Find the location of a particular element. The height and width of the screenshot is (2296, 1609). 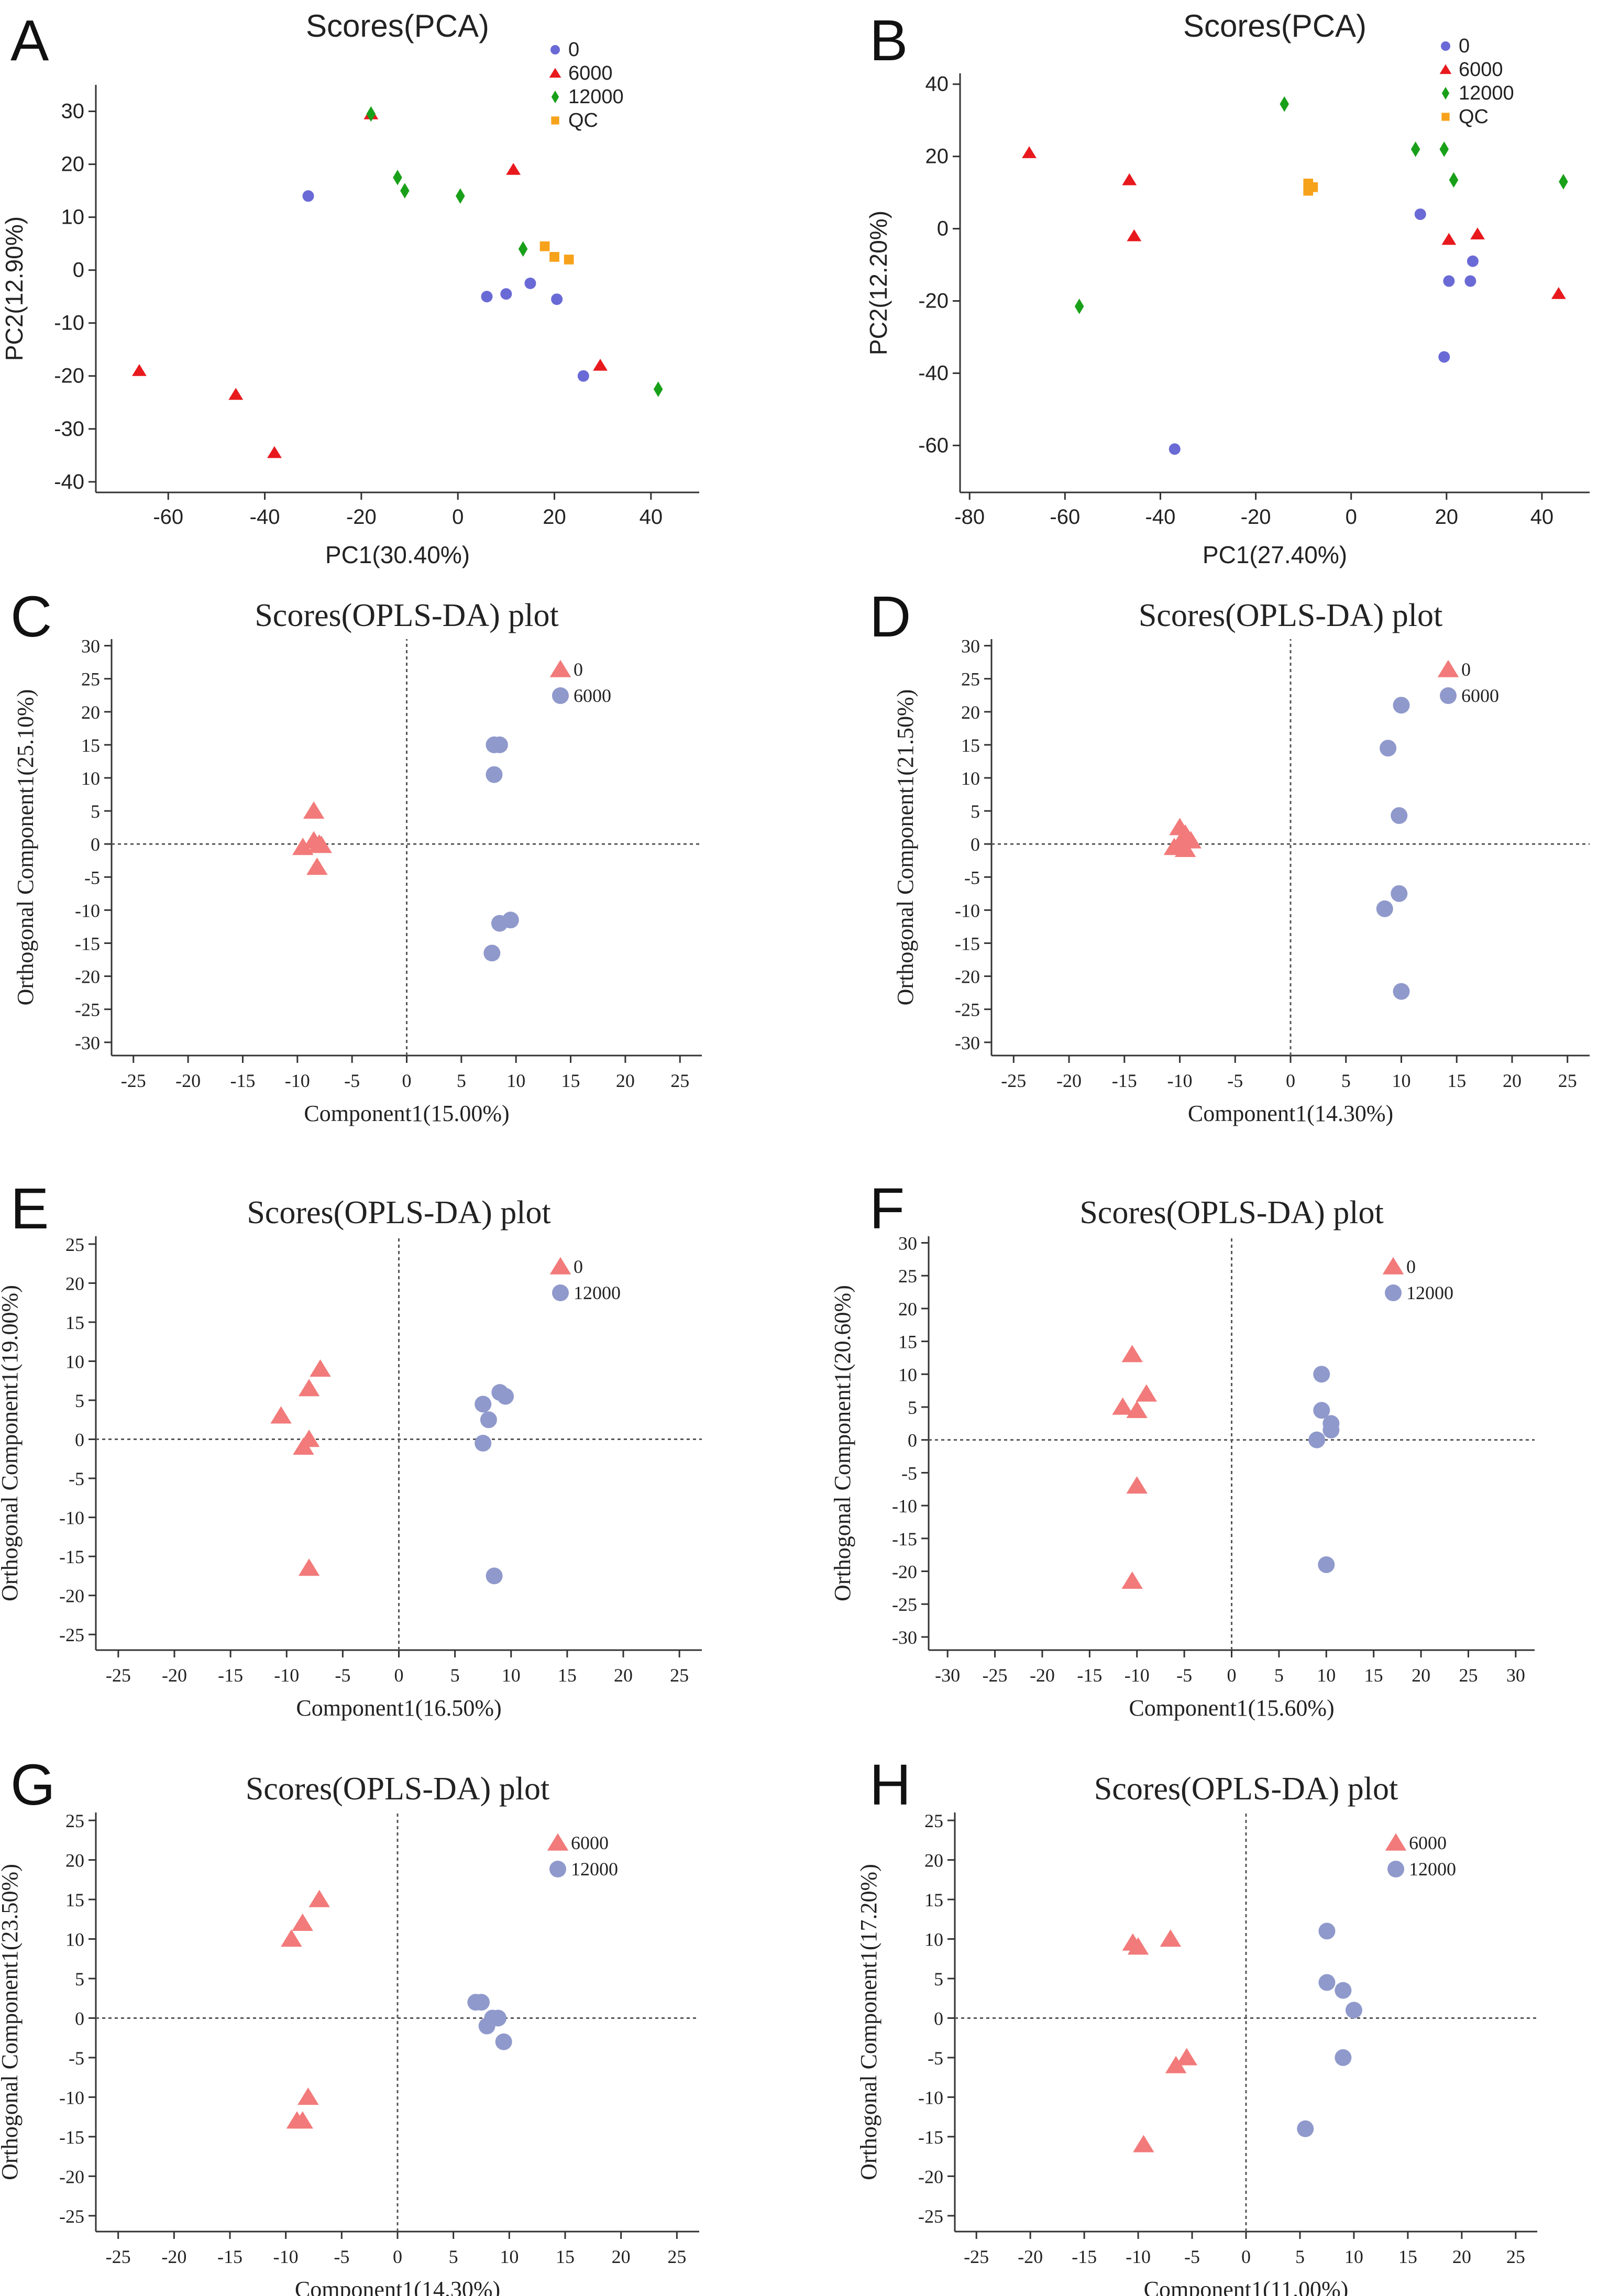

x-tick-label: -5 is located at coordinates (1192, 2256).